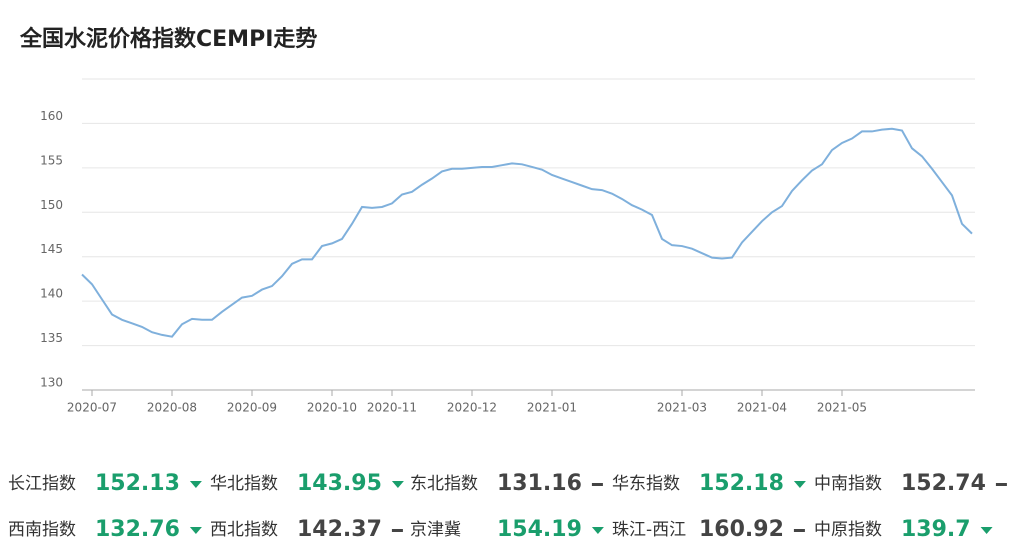 This screenshot has height=555, width=1019. What do you see at coordinates (435, 530) in the screenshot?
I see `index-name: 京津冀` at bounding box center [435, 530].